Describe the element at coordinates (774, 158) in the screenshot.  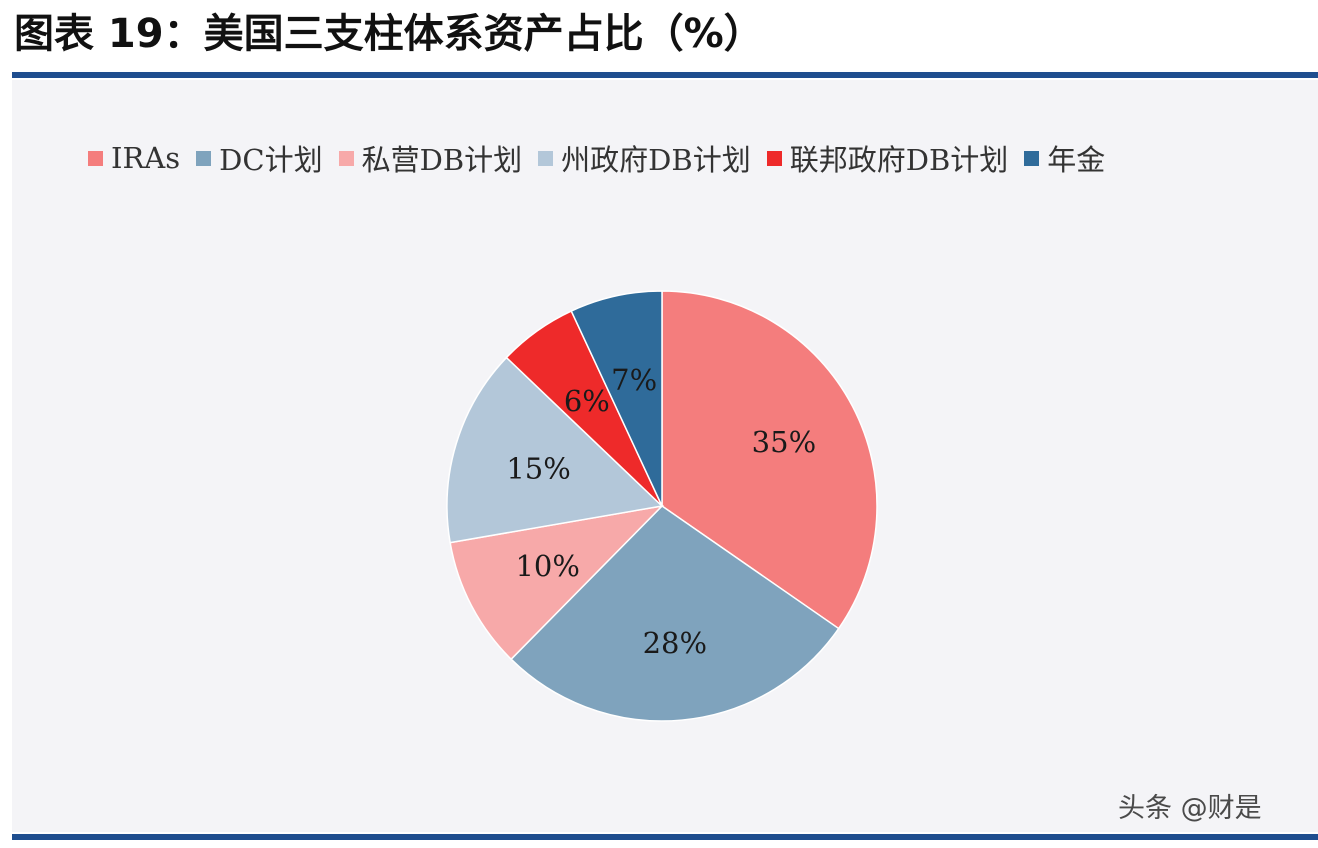
I see `legend-swatch-federal-db` at that location.